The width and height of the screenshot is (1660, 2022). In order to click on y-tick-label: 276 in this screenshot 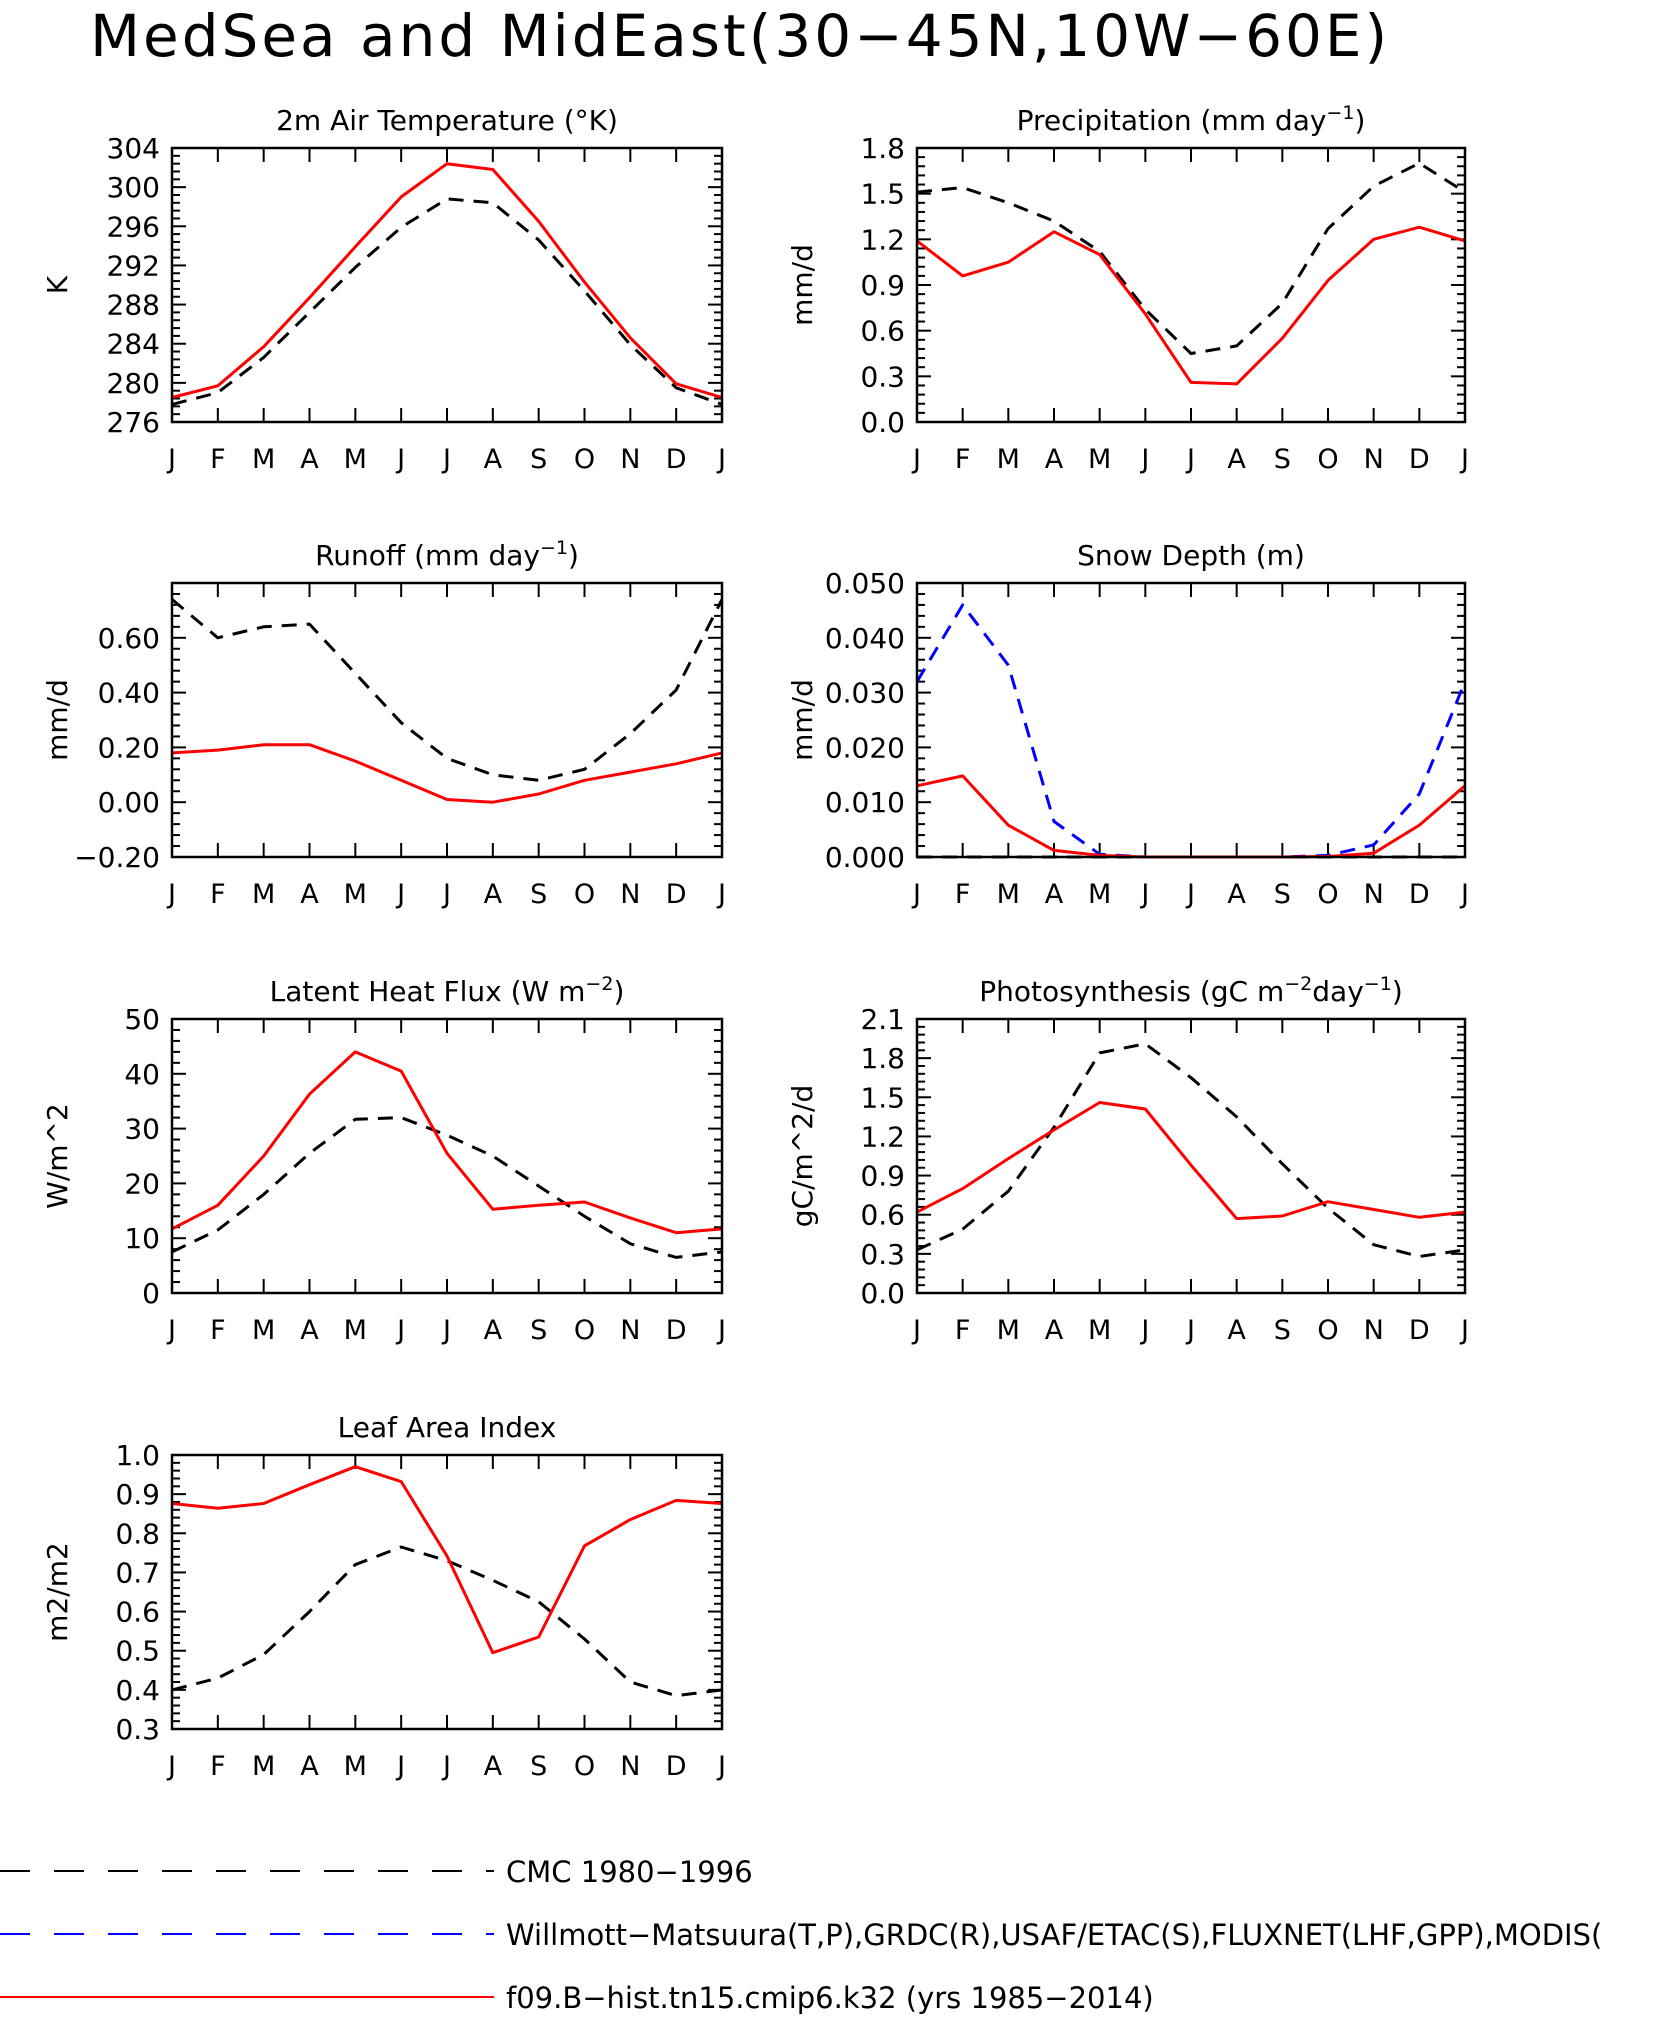, I will do `click(133, 422)`.